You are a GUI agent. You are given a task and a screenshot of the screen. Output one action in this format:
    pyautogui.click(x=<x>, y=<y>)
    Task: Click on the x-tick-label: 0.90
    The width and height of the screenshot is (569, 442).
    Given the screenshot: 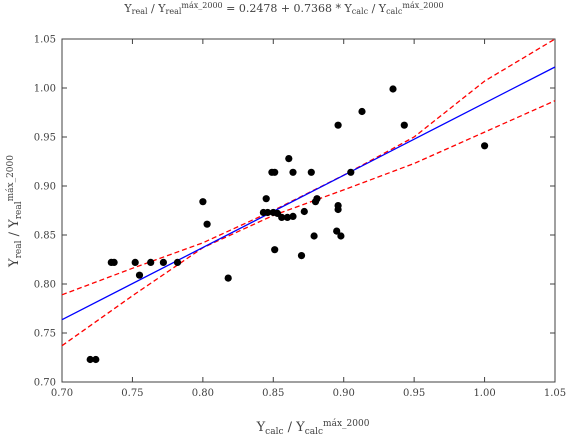 What is the action you would take?
    pyautogui.click(x=344, y=393)
    